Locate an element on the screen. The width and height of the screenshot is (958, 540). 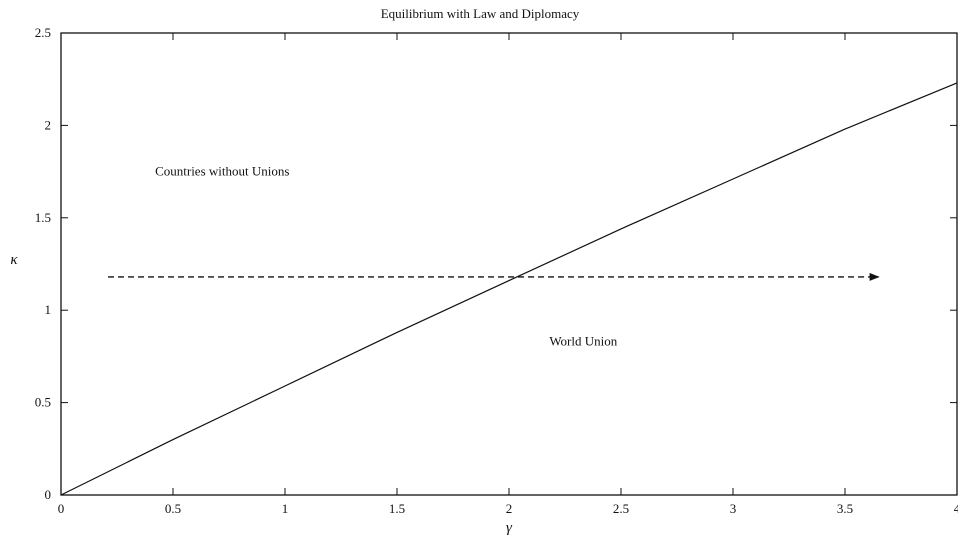
y-tick-label: 1.5 is located at coordinates (43, 217).